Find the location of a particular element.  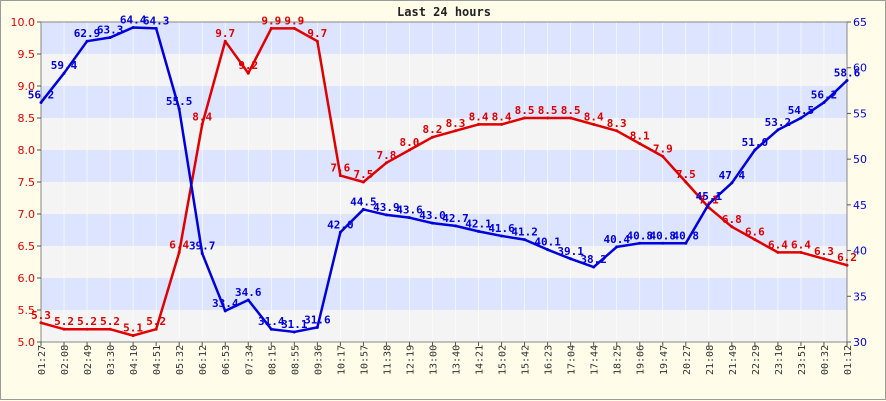

x-tick-label: 22:29 is located at coordinates (756, 360).